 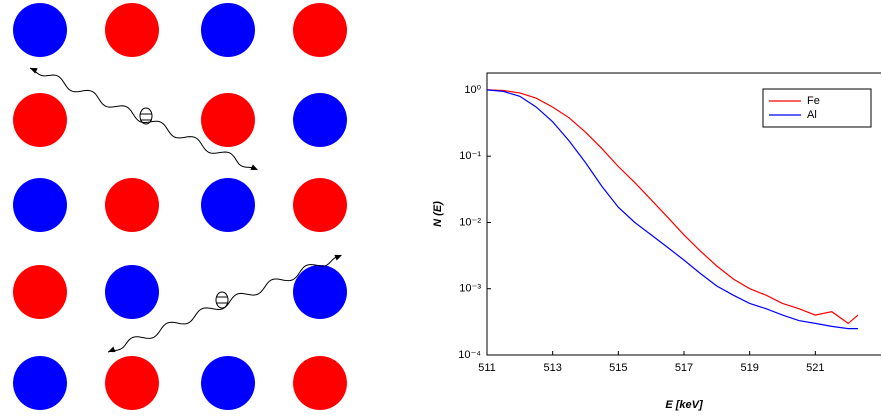 I want to click on positron, so click(x=184, y=208).